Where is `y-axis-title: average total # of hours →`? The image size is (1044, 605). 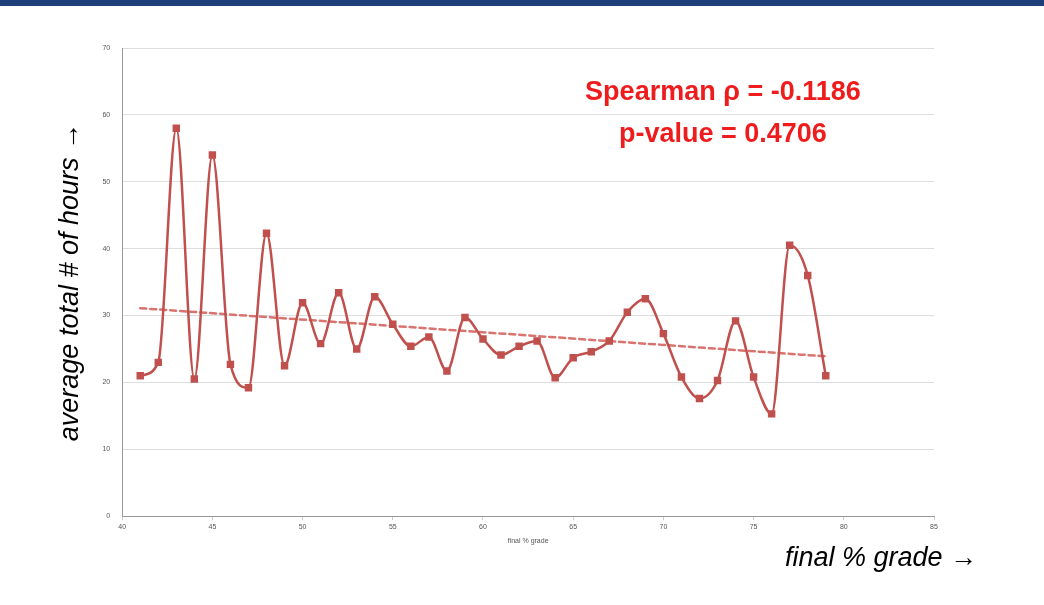 y-axis-title: average total # of hours → is located at coordinates (68, 282).